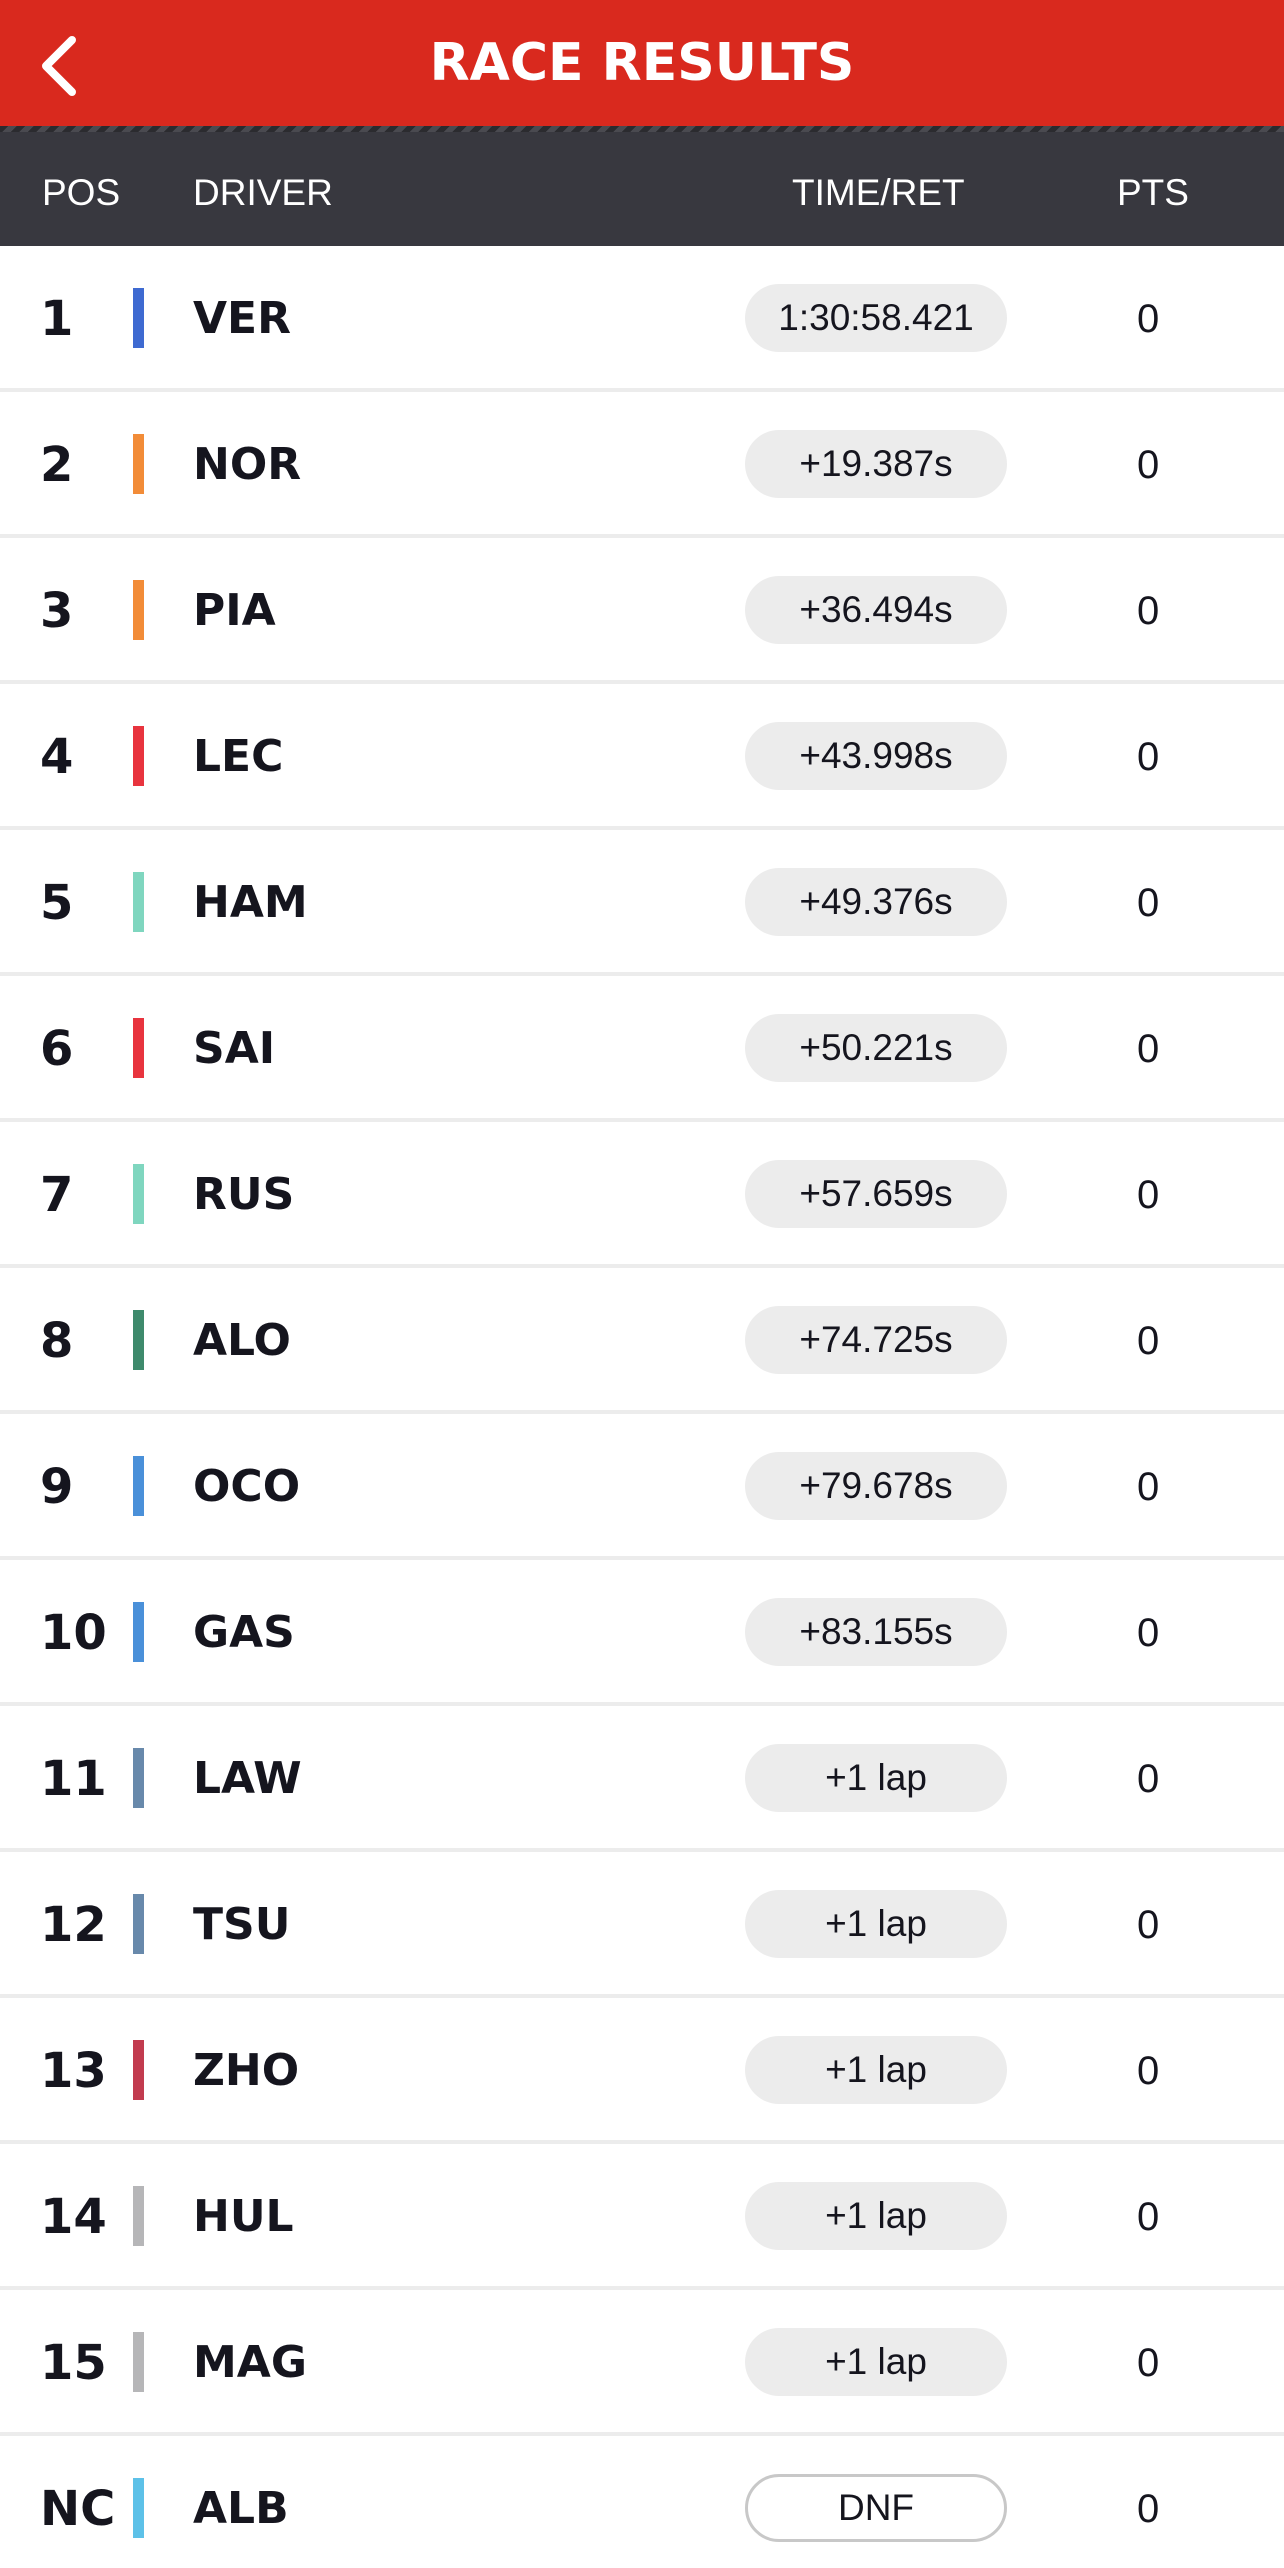 The image size is (1284, 2568). What do you see at coordinates (73, 1925) in the screenshot?
I see `position: 12` at bounding box center [73, 1925].